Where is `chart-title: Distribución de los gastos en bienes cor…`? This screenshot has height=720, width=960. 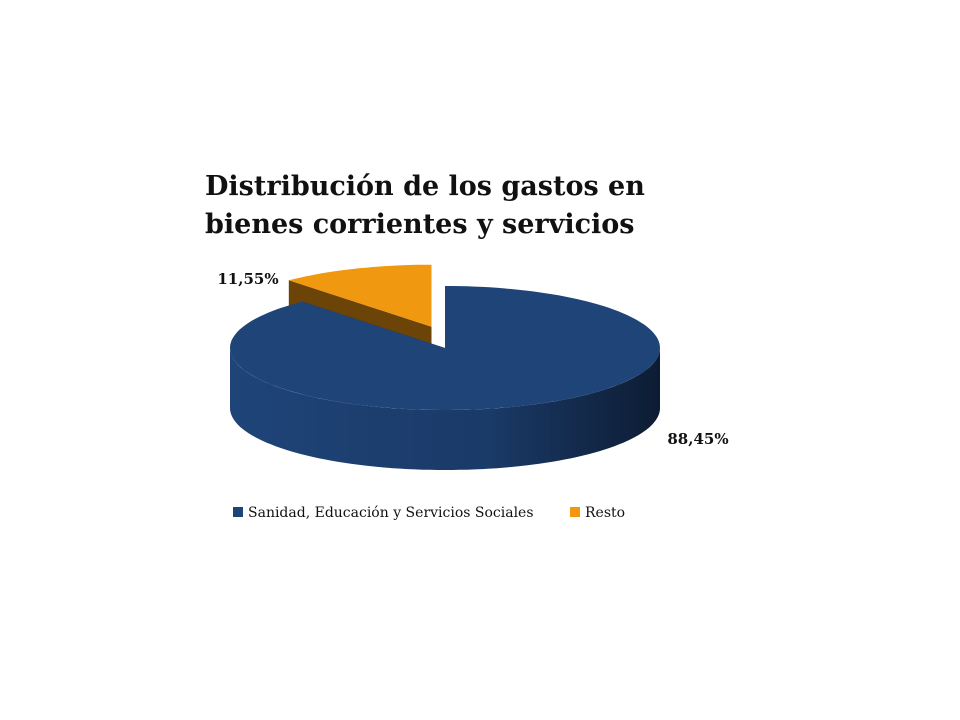
chart-title: Distribución de los gastos en bienes cor… is located at coordinates (425, 205).